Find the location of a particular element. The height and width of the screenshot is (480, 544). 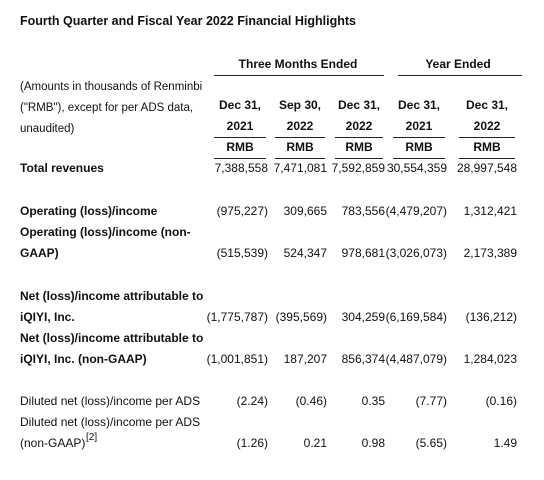

table-cell-value: 7,471,081 is located at coordinates (300, 168).